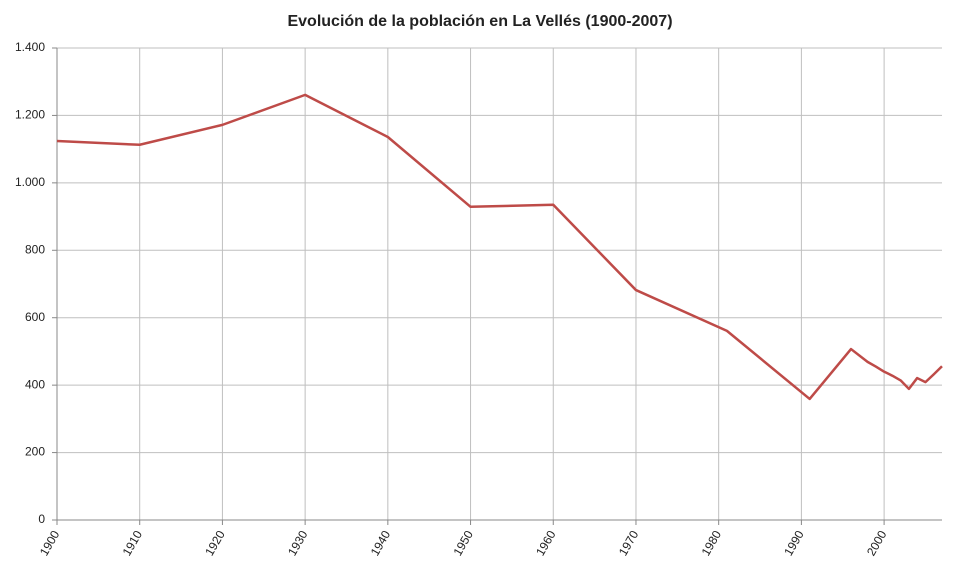  I want to click on y-tick-label: 0, so click(41, 519).